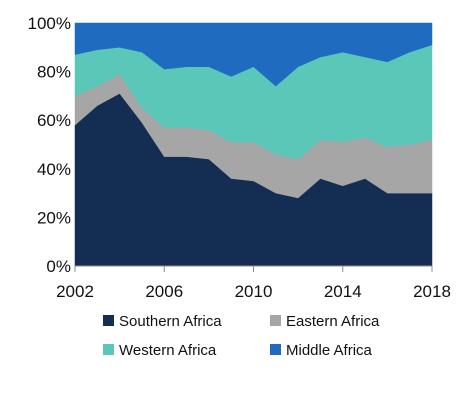 This screenshot has height=412, width=474. I want to click on area-series-middle-africa, so click(253, 54).